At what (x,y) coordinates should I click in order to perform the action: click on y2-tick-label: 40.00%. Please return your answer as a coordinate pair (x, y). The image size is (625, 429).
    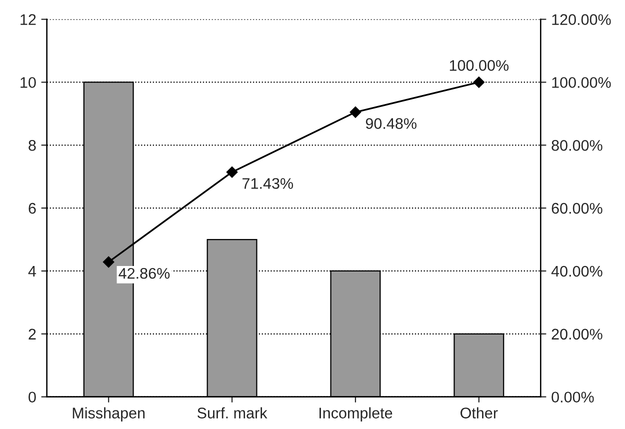
    Looking at the image, I should click on (576, 271).